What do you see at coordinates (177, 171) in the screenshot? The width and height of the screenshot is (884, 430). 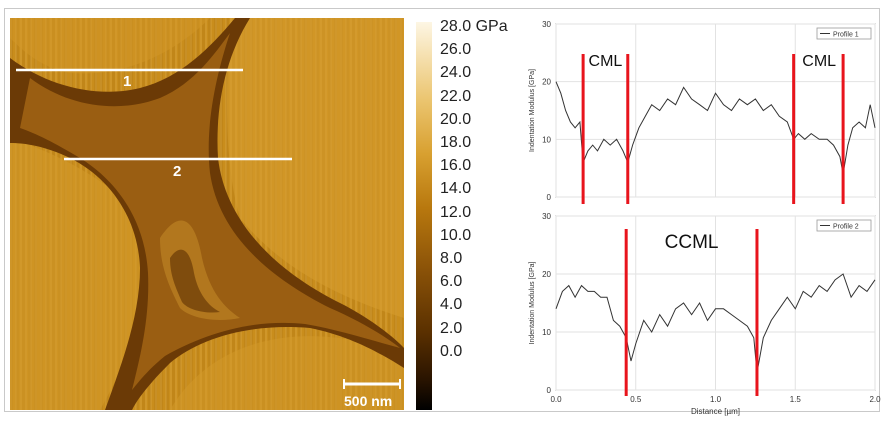 I see `profile-line-2-label: 2` at bounding box center [177, 171].